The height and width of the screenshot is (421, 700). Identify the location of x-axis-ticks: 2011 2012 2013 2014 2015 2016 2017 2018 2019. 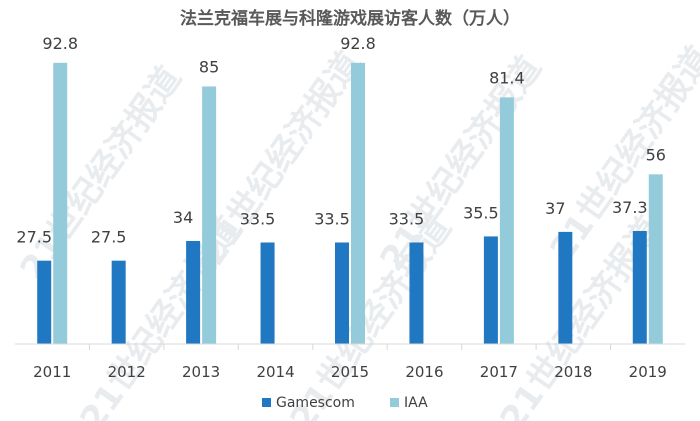
(350, 362).